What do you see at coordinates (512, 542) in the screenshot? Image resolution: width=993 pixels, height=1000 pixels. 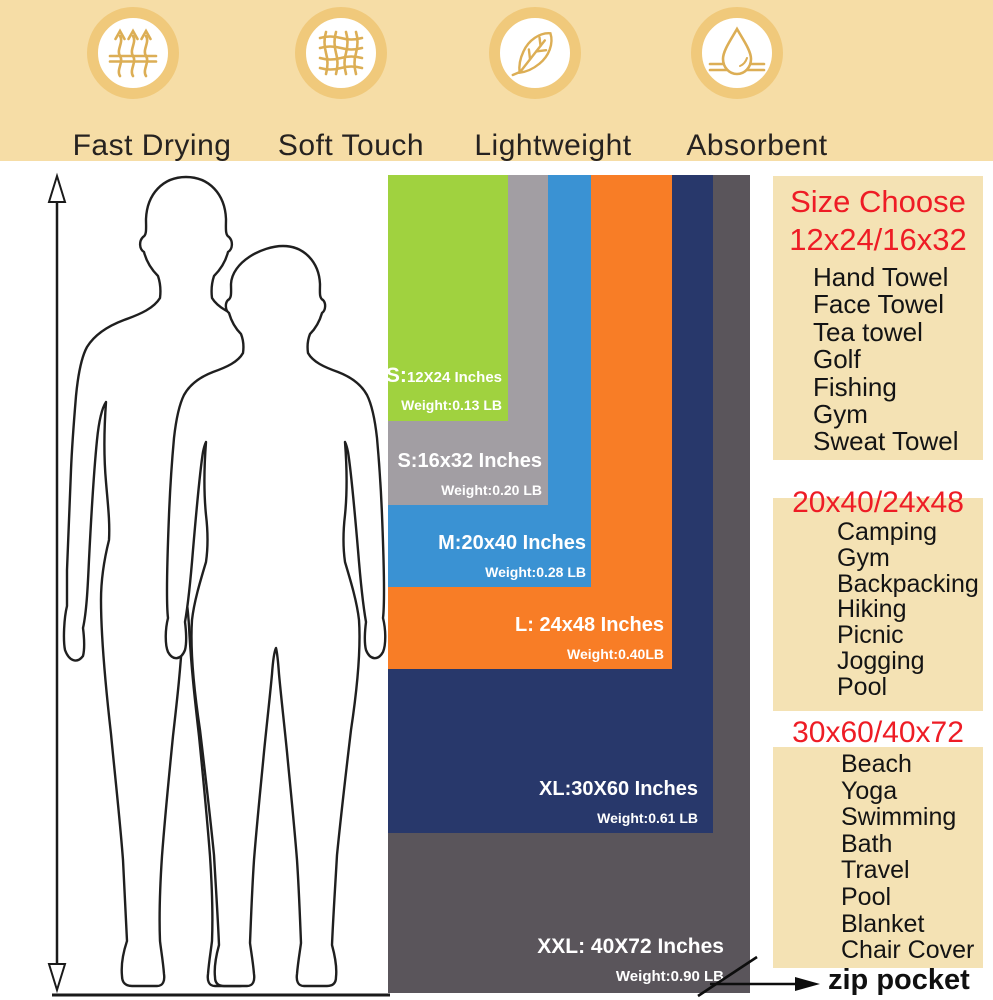 I see `size-label-m: M:20x40 Inches` at bounding box center [512, 542].